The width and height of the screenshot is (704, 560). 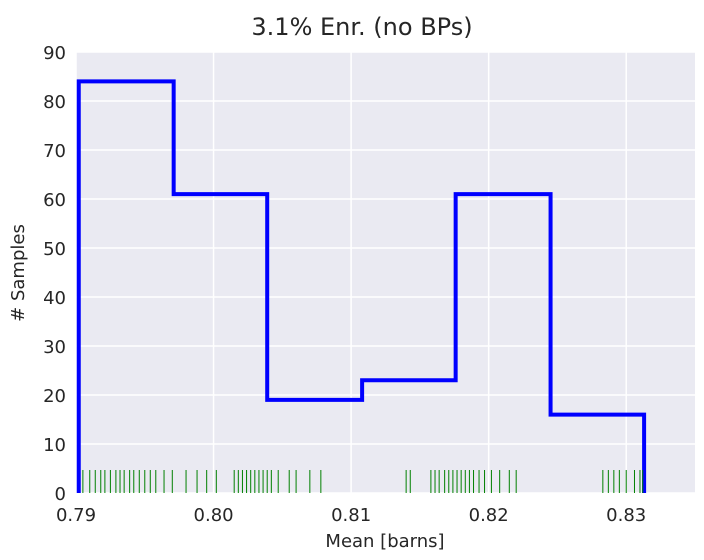 I want to click on y-tick-label: 30, so click(x=54, y=347).